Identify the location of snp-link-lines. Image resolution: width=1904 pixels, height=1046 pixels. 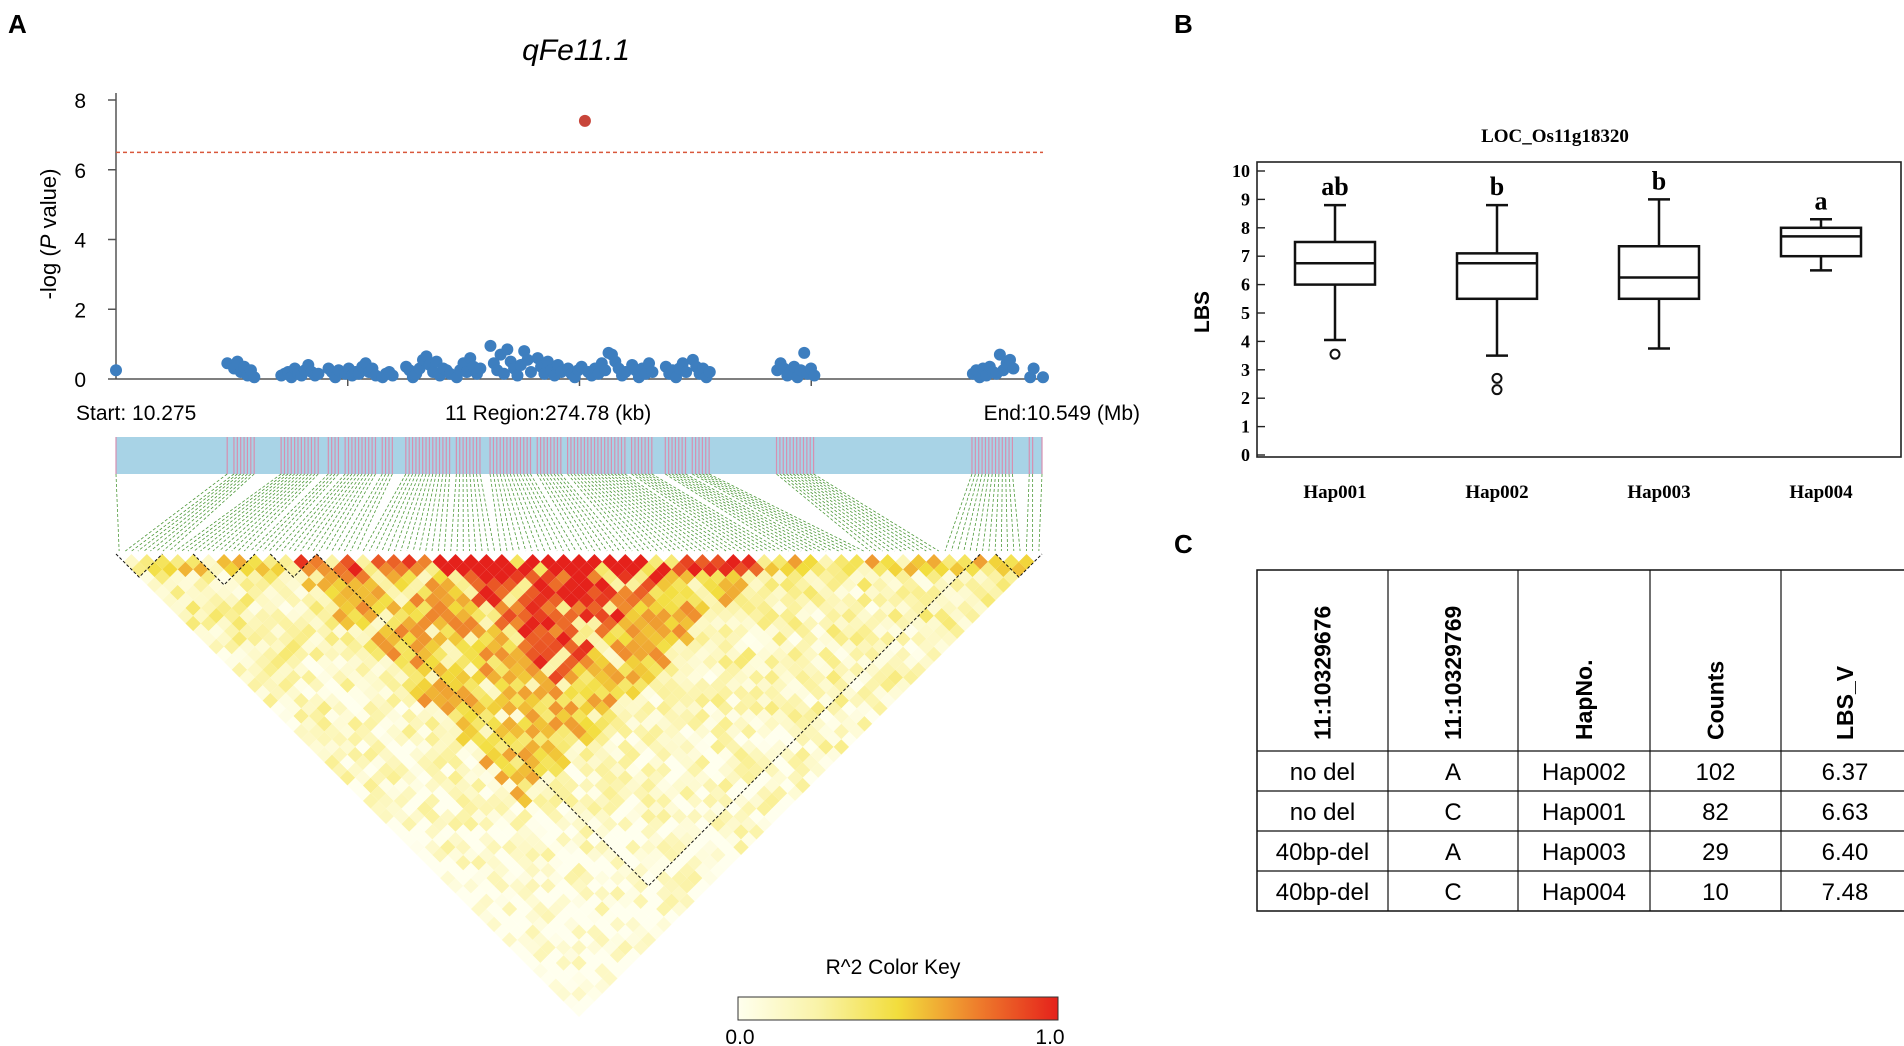
(579, 512).